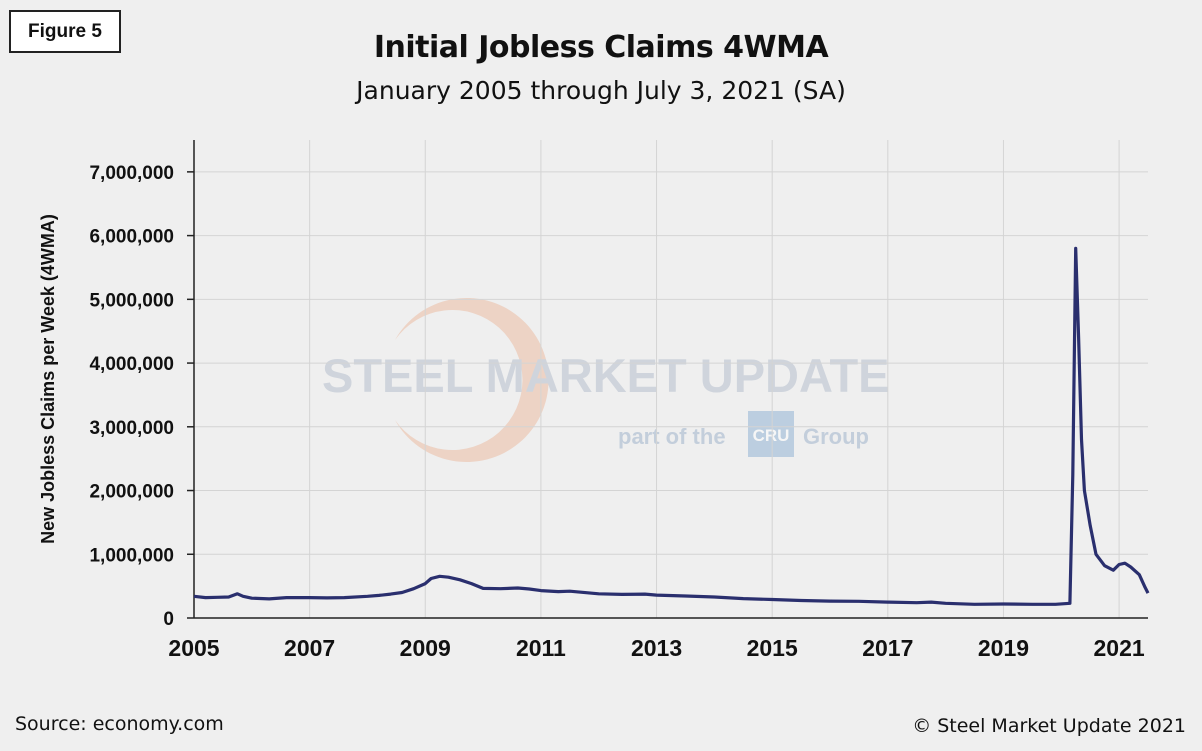 The image size is (1202, 751). I want to click on y-tick-label: 1,000,000, so click(131, 555).